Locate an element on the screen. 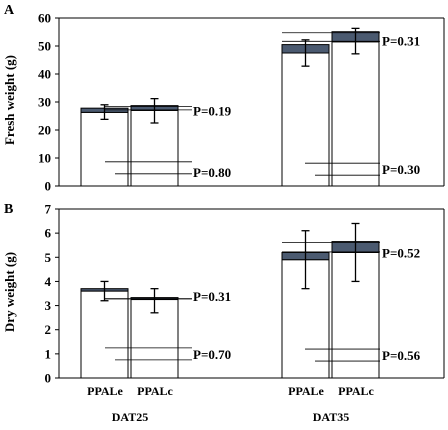  panel-b-y-tick-label: 7 is located at coordinates (48, 209).